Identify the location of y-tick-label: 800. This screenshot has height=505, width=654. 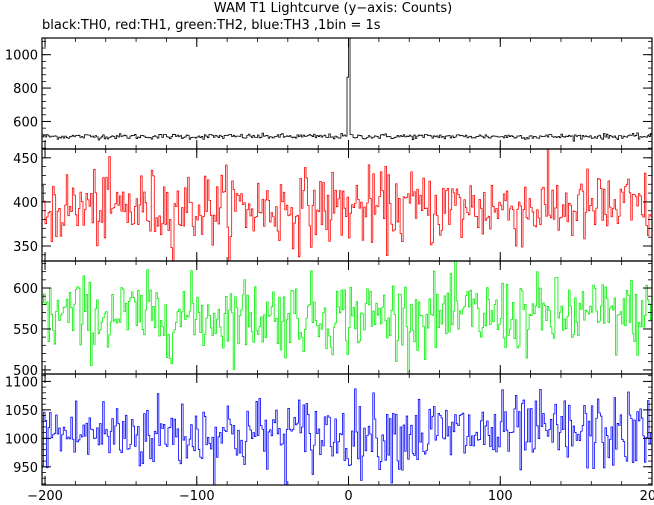
(25, 89).